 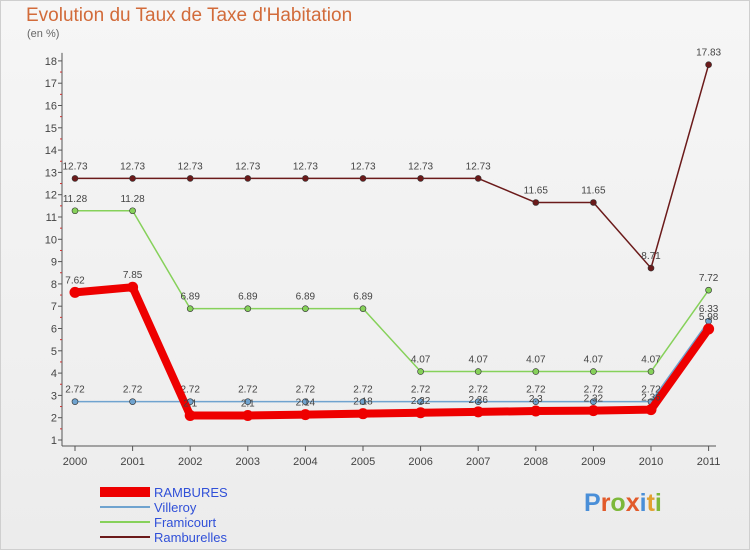 I want to click on legend-label-ramburelles: Ramburelles, so click(x=190, y=537).